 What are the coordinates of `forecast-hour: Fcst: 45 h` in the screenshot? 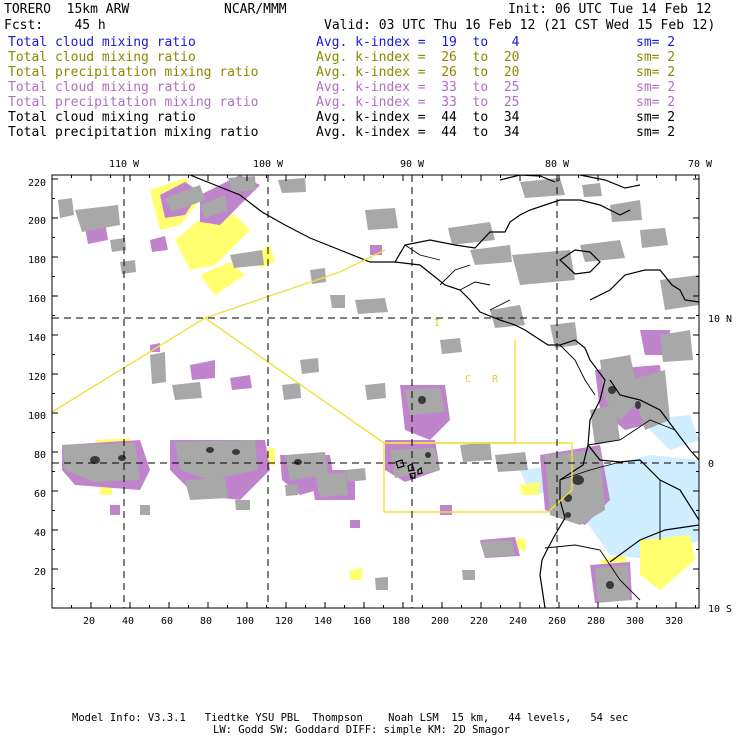 It's located at (55, 25).